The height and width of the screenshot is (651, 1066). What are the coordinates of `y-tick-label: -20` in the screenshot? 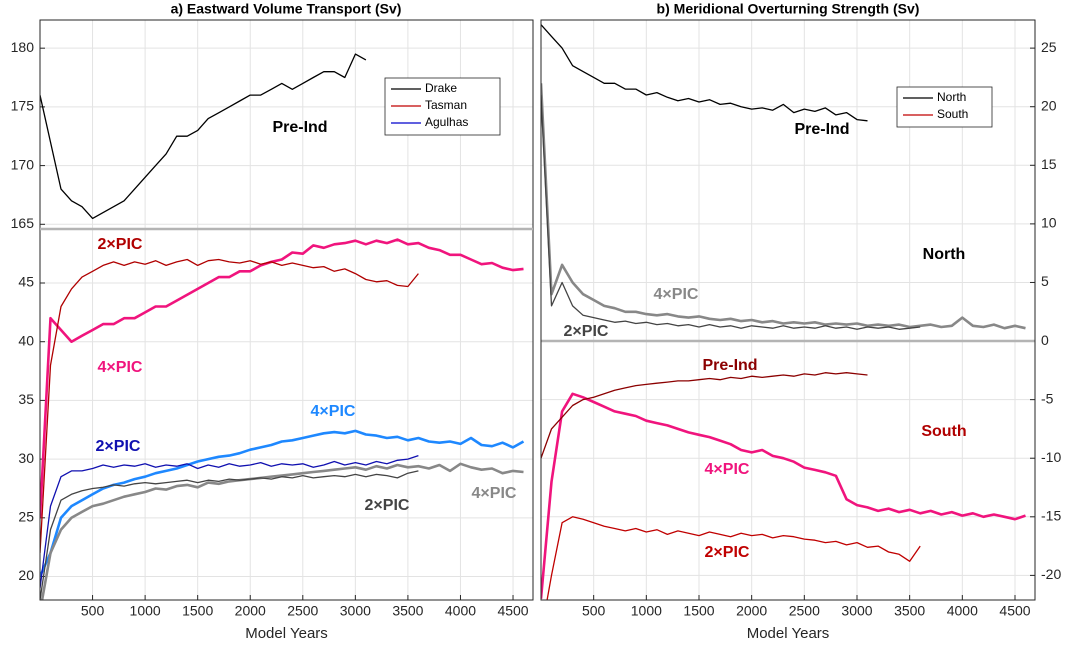 It's located at (1051, 574).